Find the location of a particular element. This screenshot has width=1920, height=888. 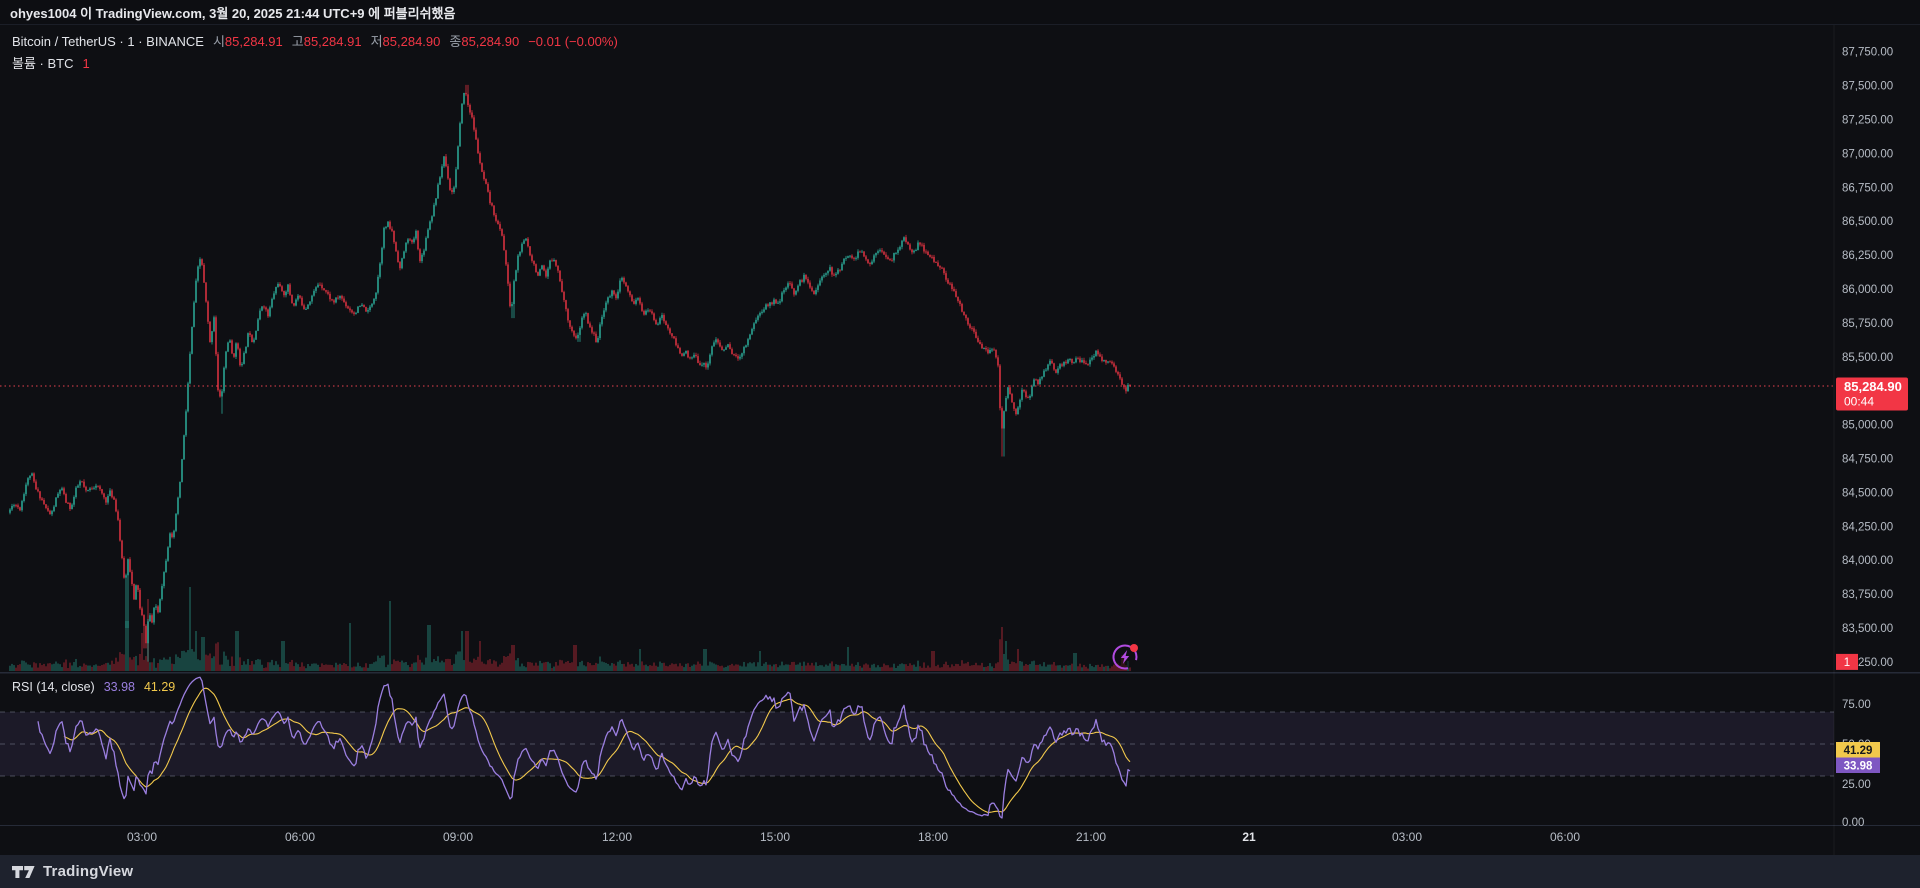

svg-text: 86,750.00 is located at coordinates (1867, 188).